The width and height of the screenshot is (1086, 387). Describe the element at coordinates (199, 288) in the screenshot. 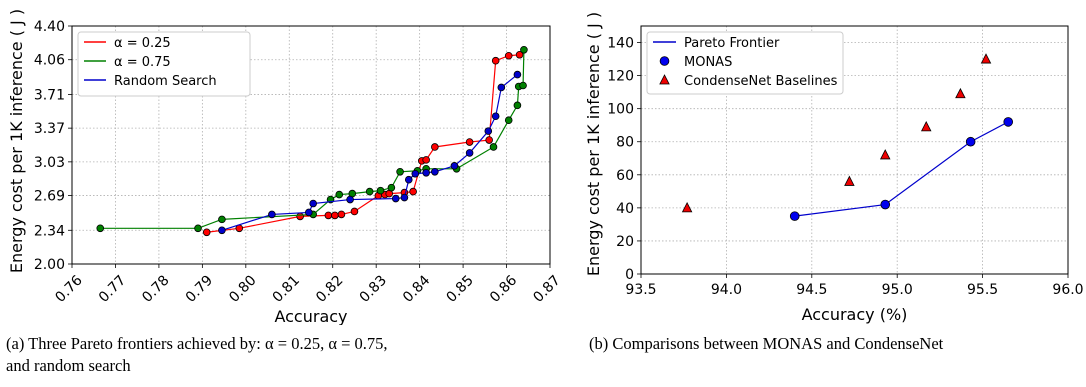

I see `chart-a-tick-label-x: 0.79` at that location.